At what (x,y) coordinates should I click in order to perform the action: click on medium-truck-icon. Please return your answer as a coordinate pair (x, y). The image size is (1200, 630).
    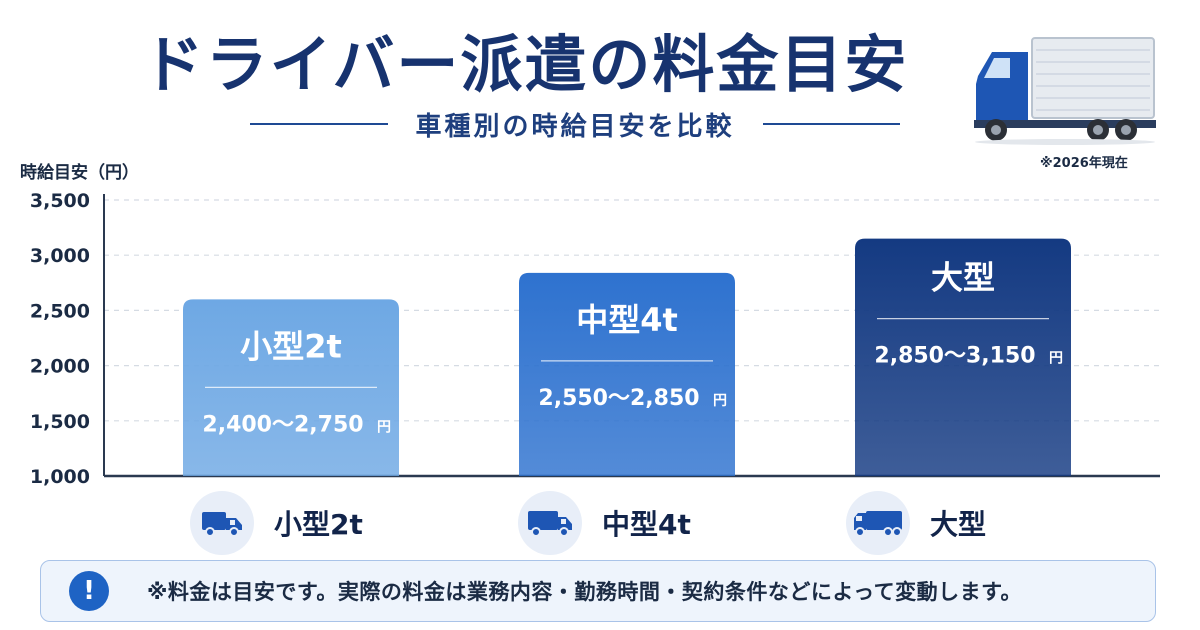
    Looking at the image, I should click on (550, 523).